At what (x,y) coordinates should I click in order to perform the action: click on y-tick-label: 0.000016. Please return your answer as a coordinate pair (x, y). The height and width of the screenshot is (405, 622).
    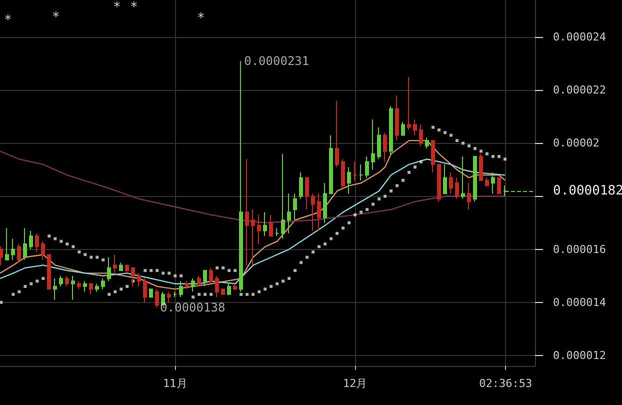
    Looking at the image, I should click on (579, 249).